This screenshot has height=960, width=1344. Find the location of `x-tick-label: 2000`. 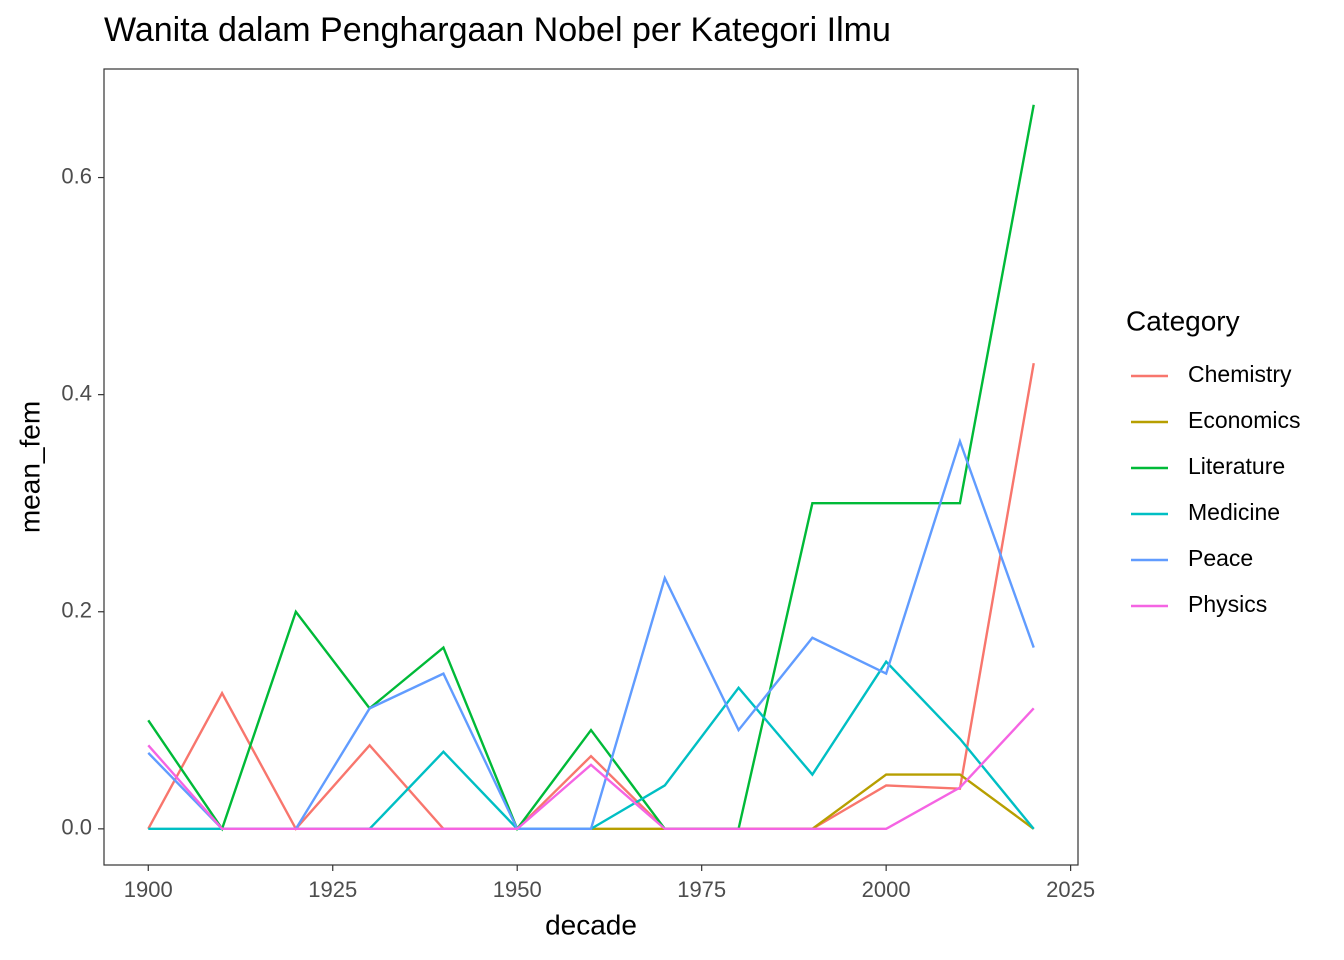

x-tick-label: 2000 is located at coordinates (886, 889).